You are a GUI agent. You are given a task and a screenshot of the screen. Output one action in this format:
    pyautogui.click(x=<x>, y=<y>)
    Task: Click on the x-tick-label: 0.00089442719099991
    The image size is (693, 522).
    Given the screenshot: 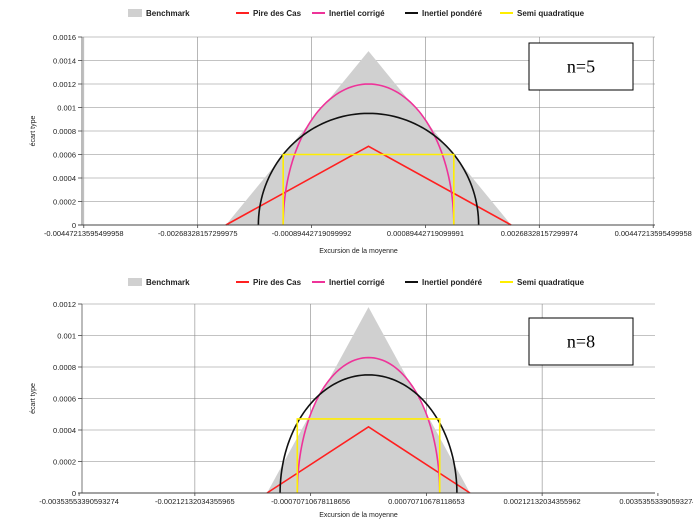 What is the action you would take?
    pyautogui.click(x=425, y=233)
    